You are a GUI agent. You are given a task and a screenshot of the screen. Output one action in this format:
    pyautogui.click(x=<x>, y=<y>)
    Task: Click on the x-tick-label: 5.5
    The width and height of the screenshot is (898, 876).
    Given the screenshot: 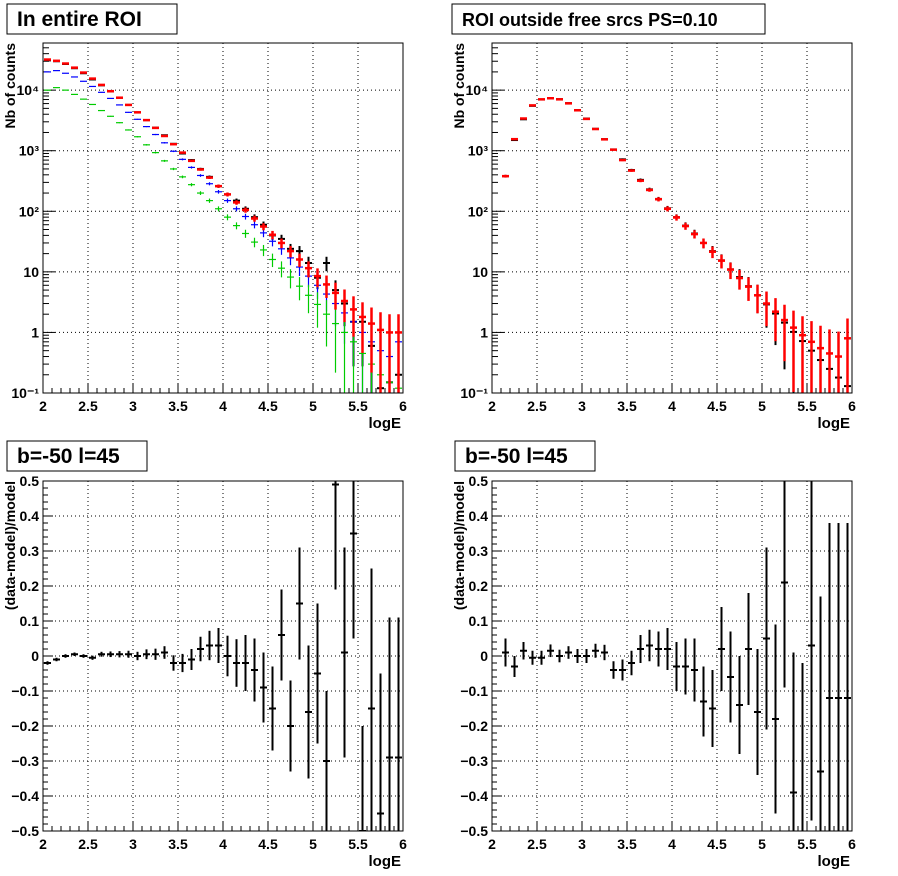 What is the action you would take?
    pyautogui.click(x=358, y=844)
    